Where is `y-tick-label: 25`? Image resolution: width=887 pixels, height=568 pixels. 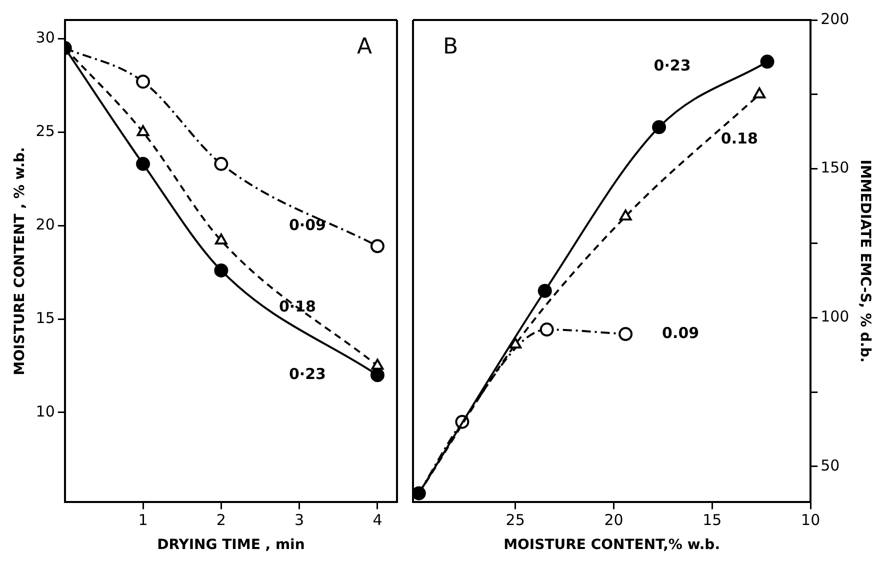
y-tick-label: 25 is located at coordinates (45, 131).